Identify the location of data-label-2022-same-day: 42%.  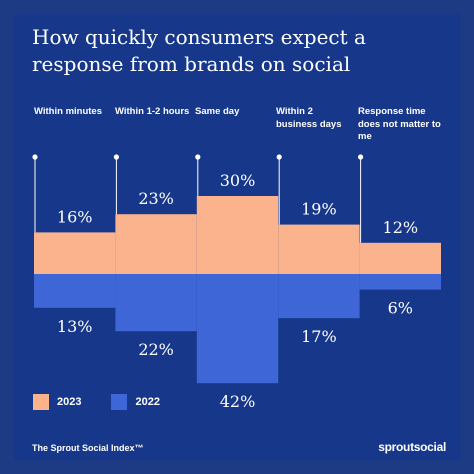
(238, 401).